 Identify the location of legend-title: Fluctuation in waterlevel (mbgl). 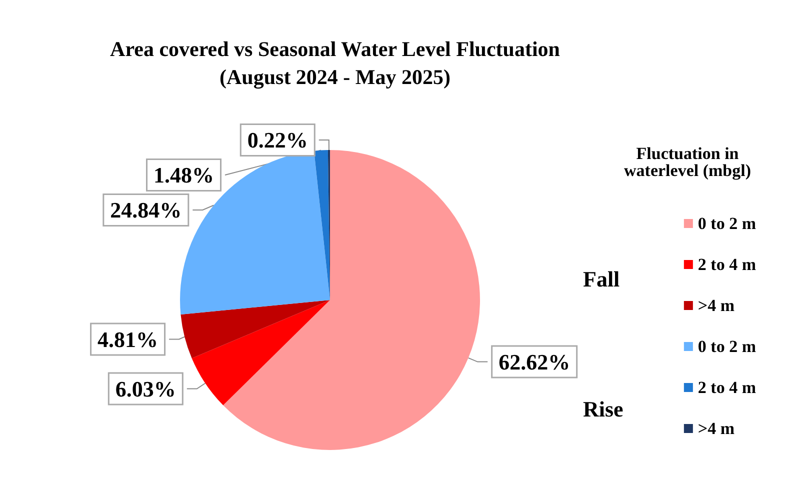
(688, 162).